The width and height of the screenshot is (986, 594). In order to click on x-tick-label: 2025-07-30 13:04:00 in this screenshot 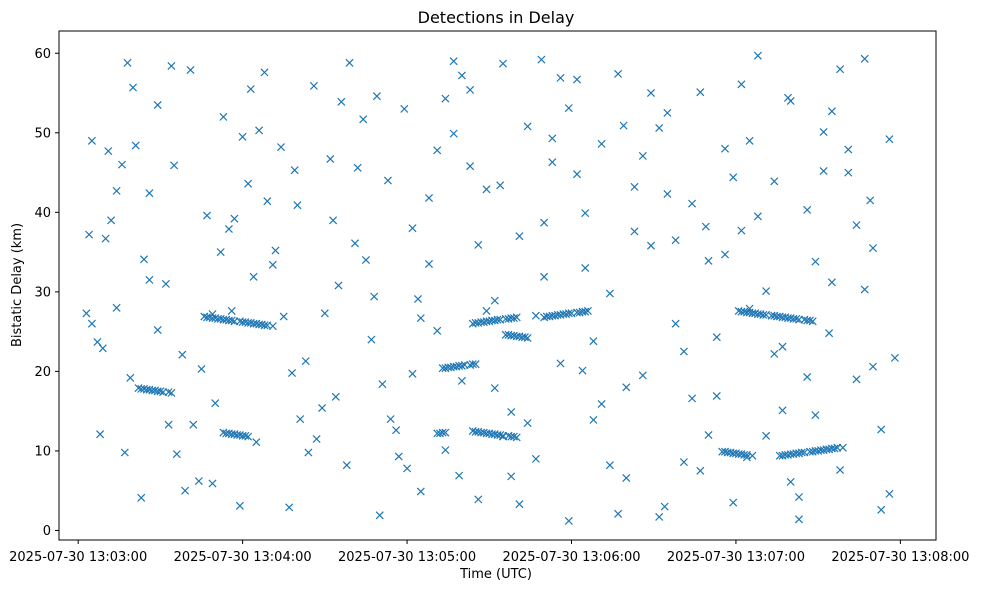, I will do `click(243, 557)`.